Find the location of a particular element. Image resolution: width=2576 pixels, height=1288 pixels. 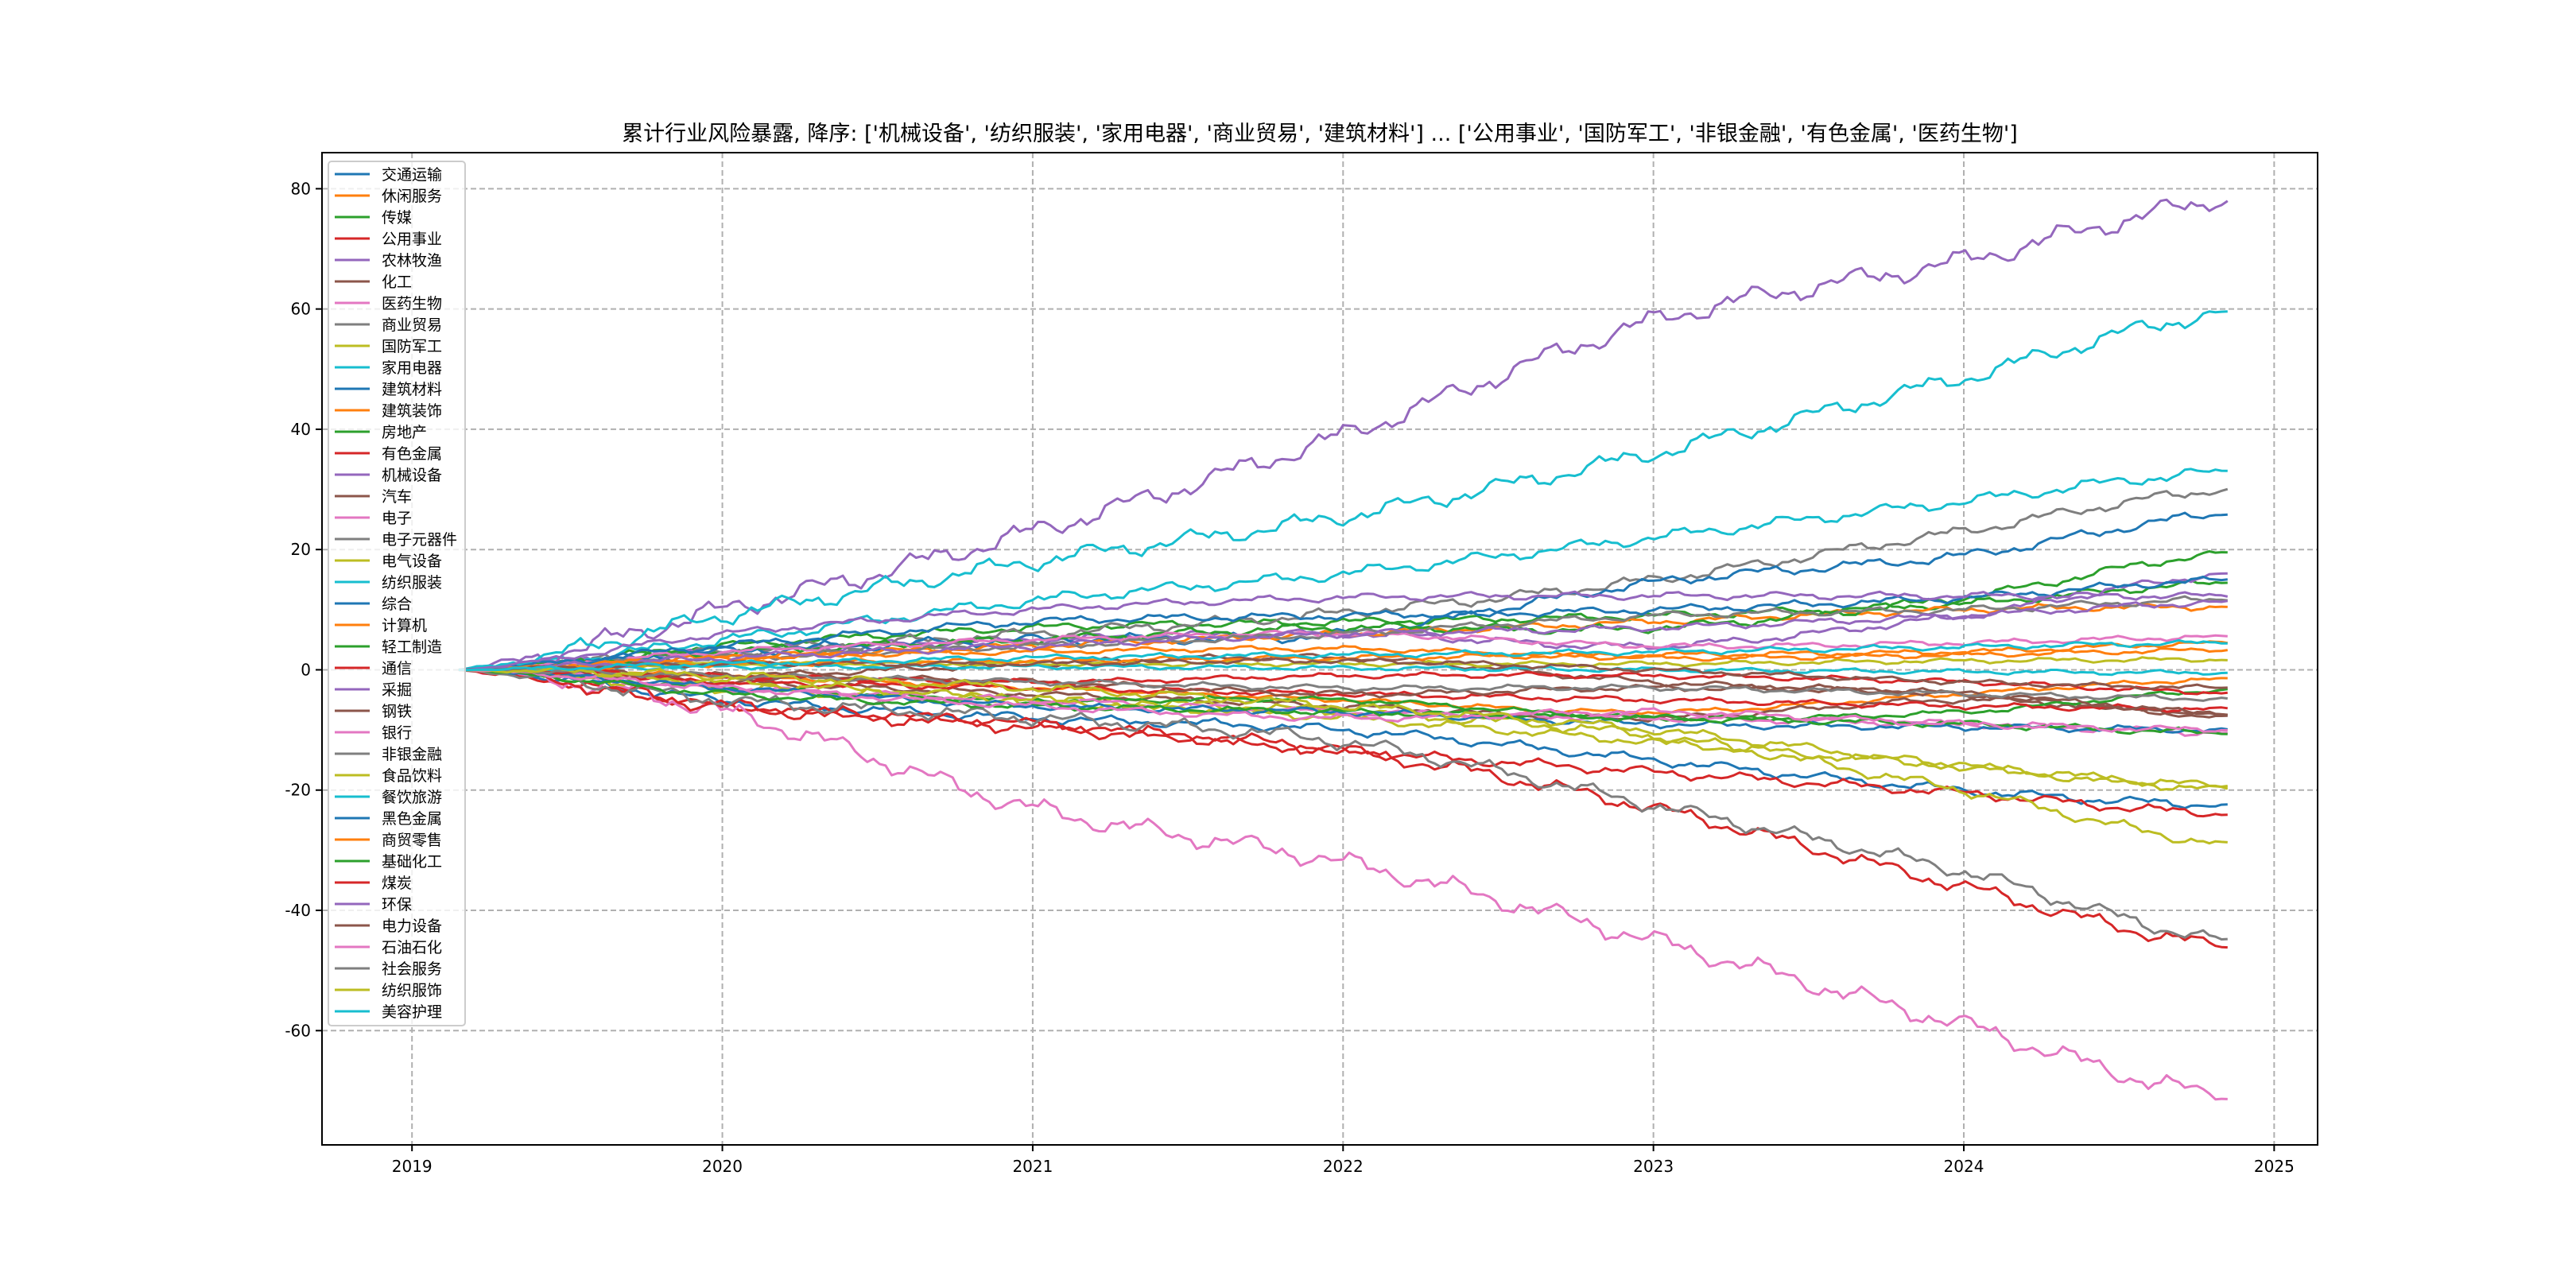

series-line-黑色金属 is located at coordinates (1343, 702).